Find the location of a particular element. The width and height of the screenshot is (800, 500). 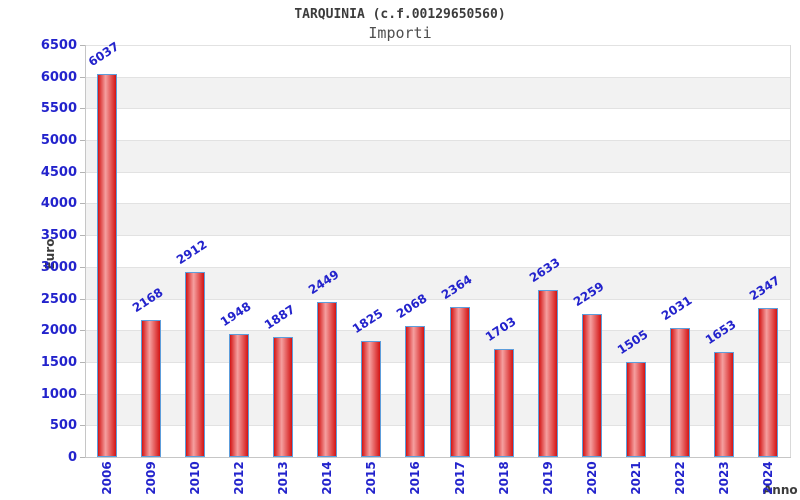

x-tick-label: 2014 is located at coordinates (327, 478).